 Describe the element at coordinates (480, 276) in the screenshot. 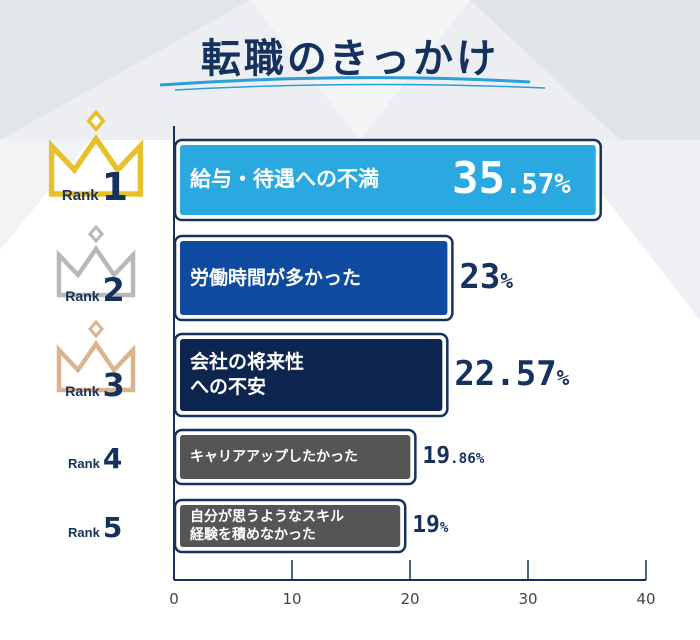

I see `value-integer: 23` at that location.